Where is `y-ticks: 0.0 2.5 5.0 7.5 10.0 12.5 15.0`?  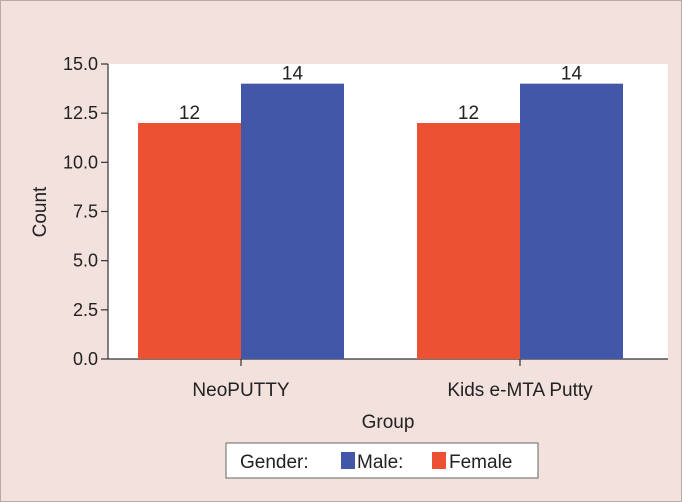 y-ticks: 0.0 2.5 5.0 7.5 10.0 12.5 15.0 is located at coordinates (85, 211).